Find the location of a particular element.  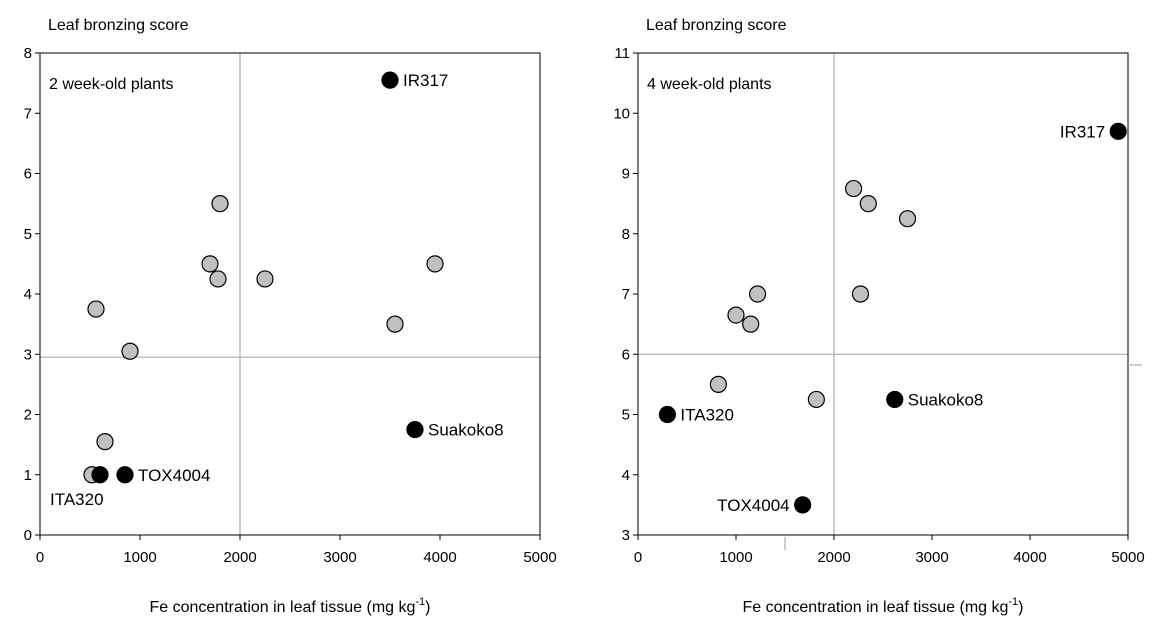

y-tick-label: 2 is located at coordinates (28, 415).